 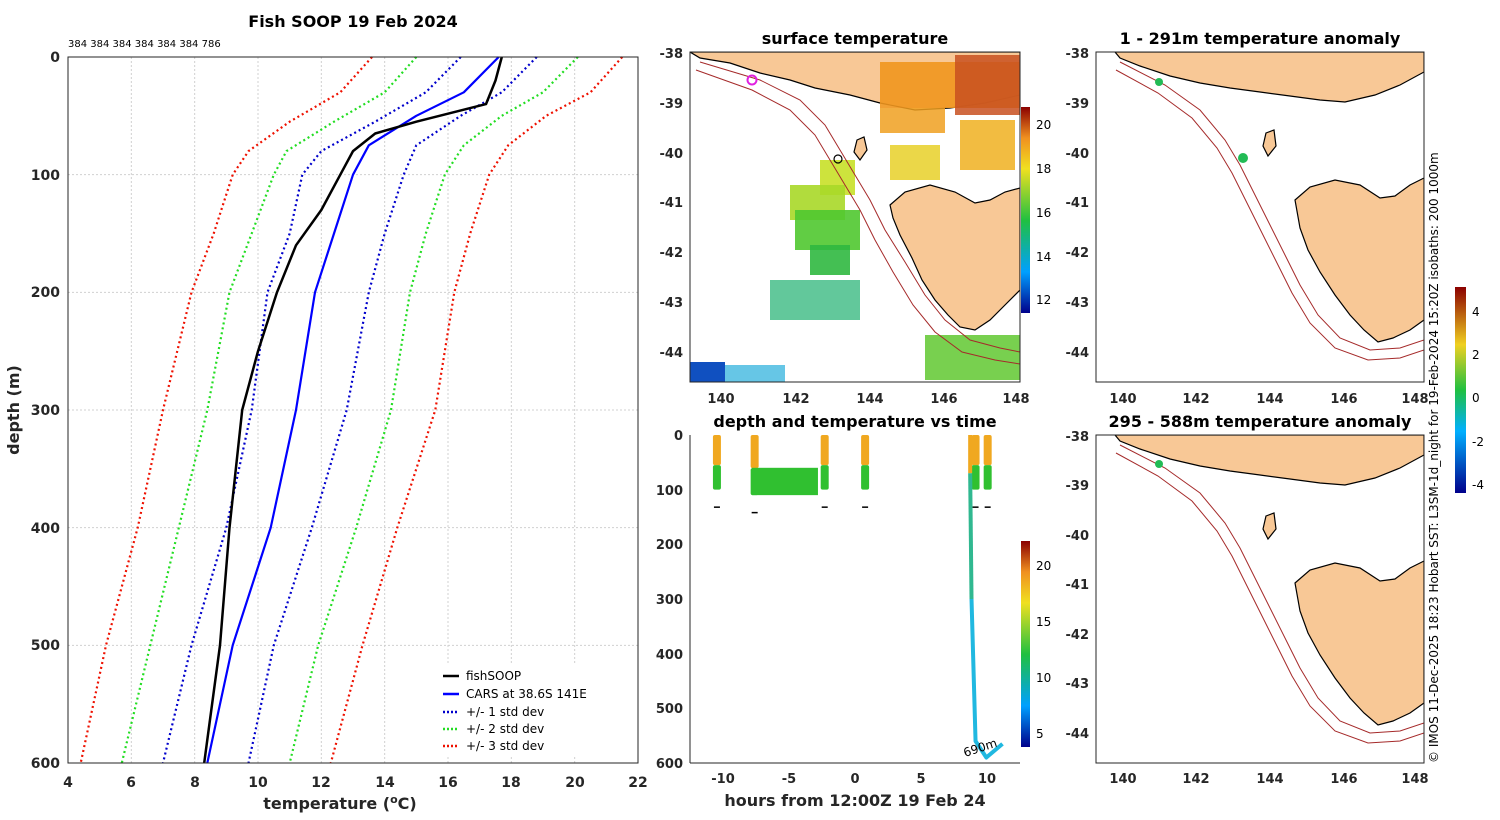 I want to click on profile-xtick: 14, so click(x=385, y=783).